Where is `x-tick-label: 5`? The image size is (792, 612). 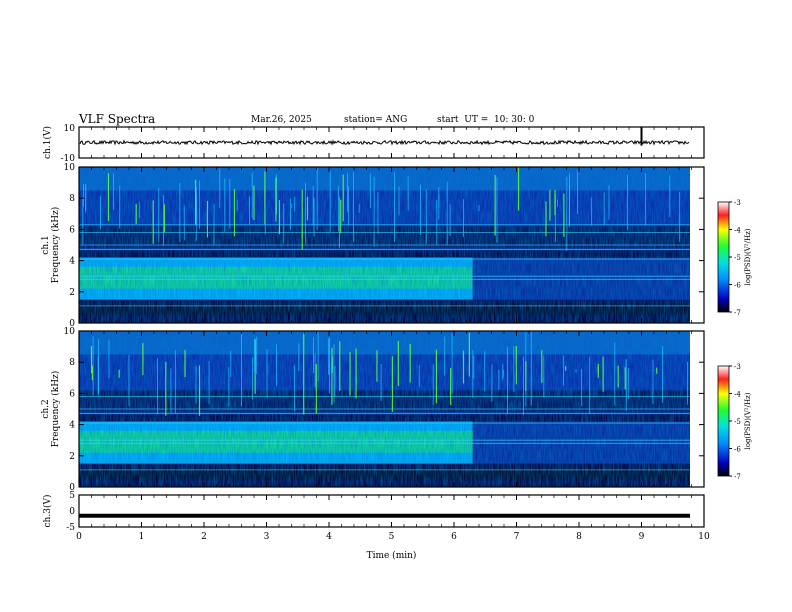 x-tick-label: 5 is located at coordinates (392, 537).